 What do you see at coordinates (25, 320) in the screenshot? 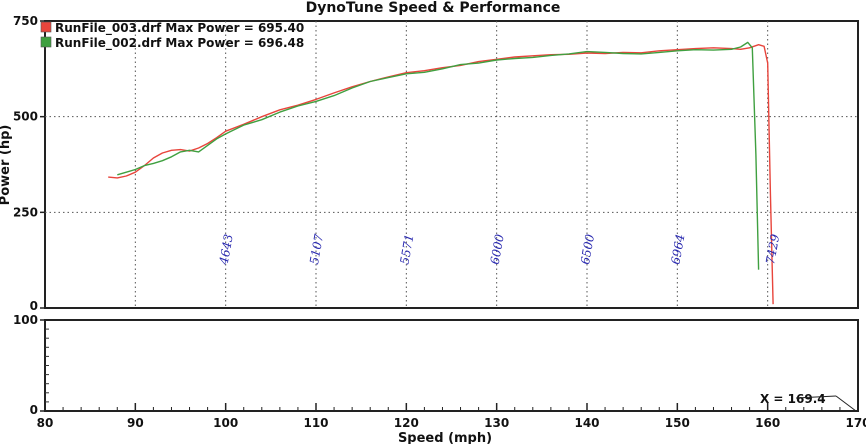
I see `y-tick-label: 100` at bounding box center [25, 320].